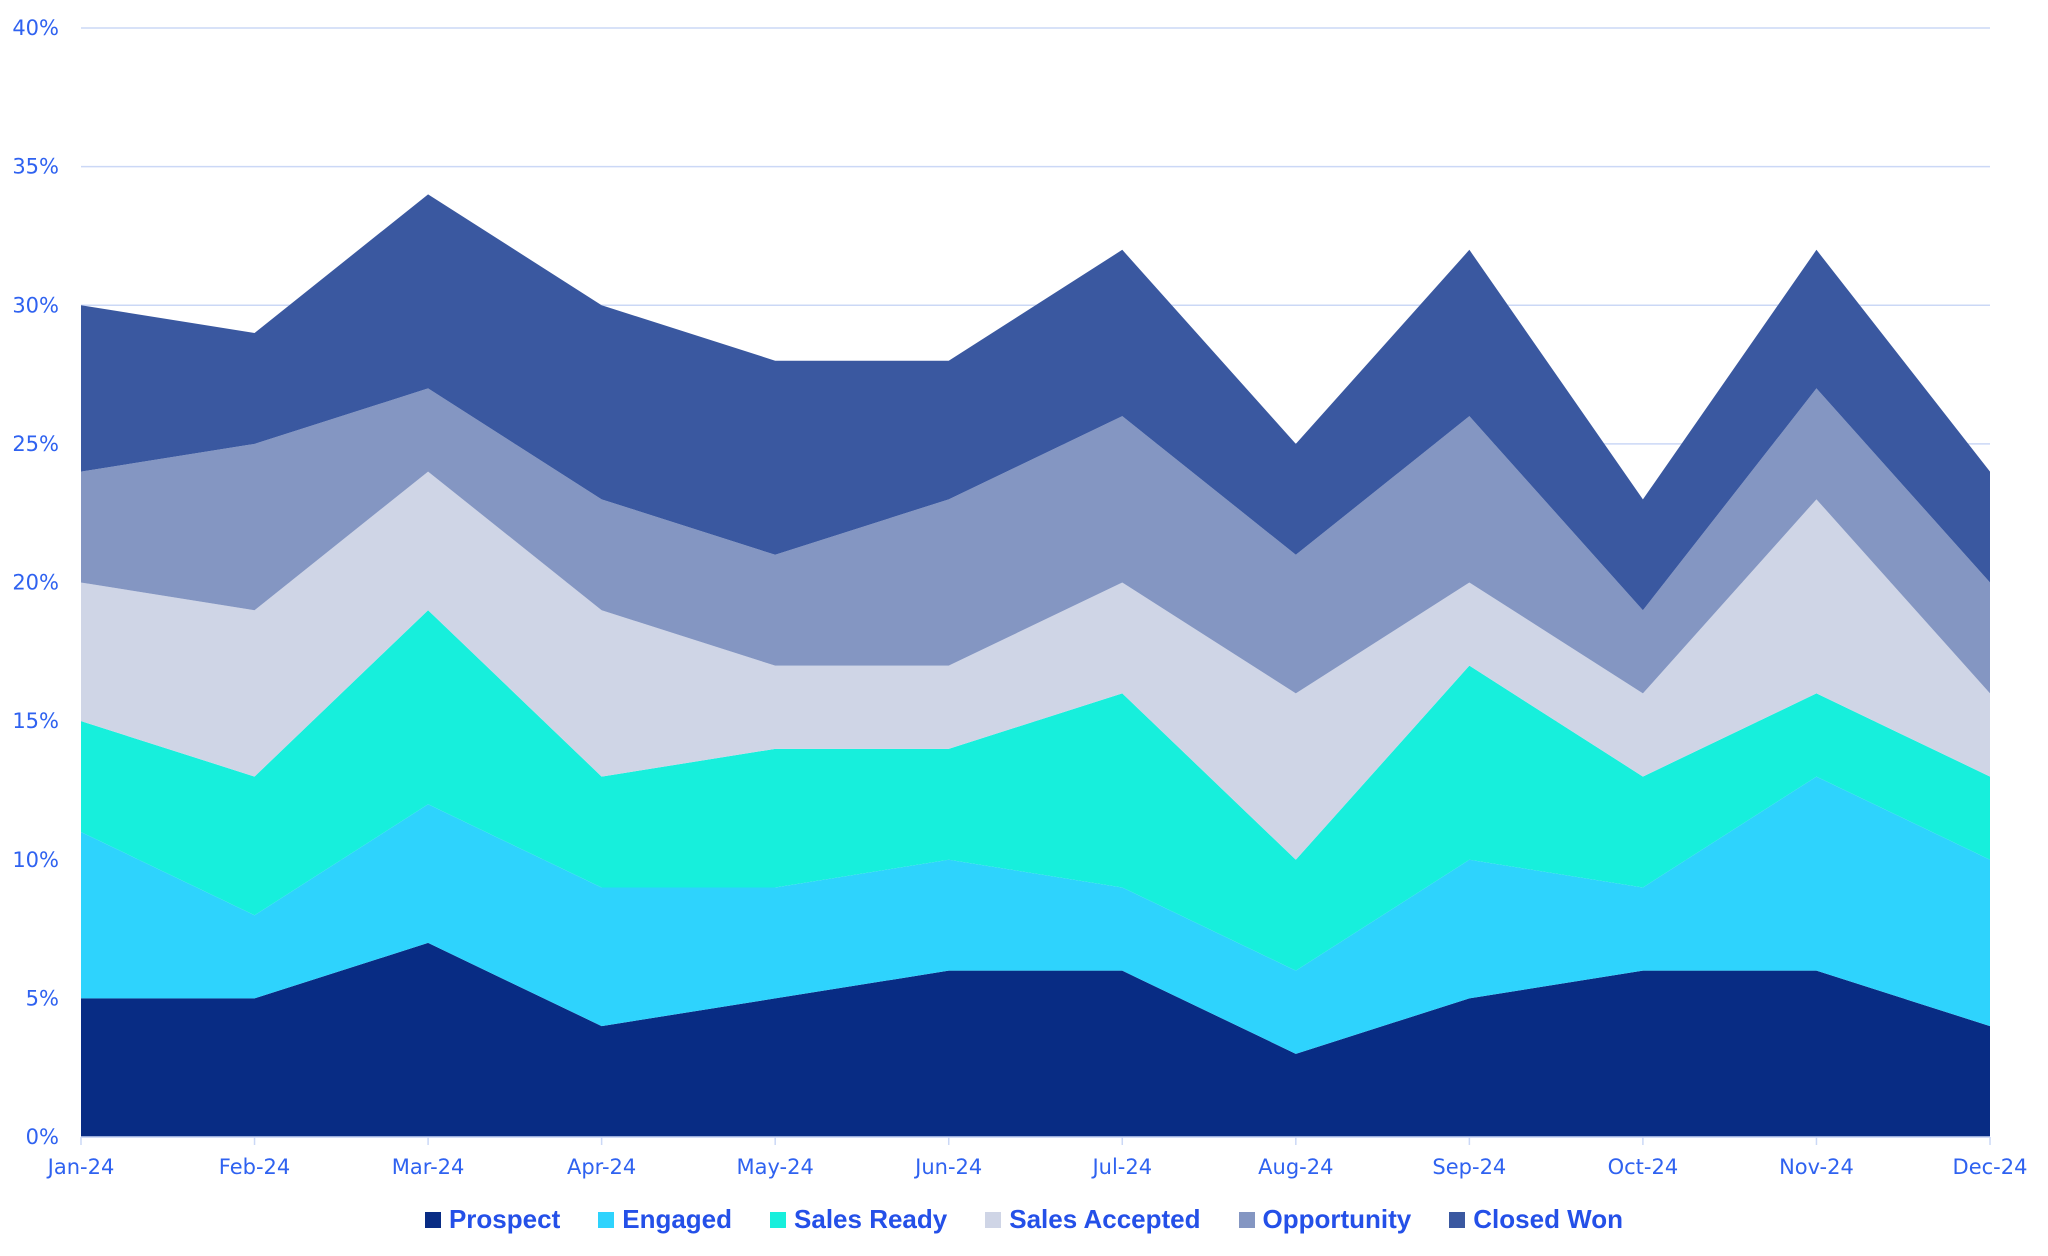 The image size is (2048, 1256). What do you see at coordinates (1035, 1039) in the screenshot?
I see `area-prospect` at bounding box center [1035, 1039].